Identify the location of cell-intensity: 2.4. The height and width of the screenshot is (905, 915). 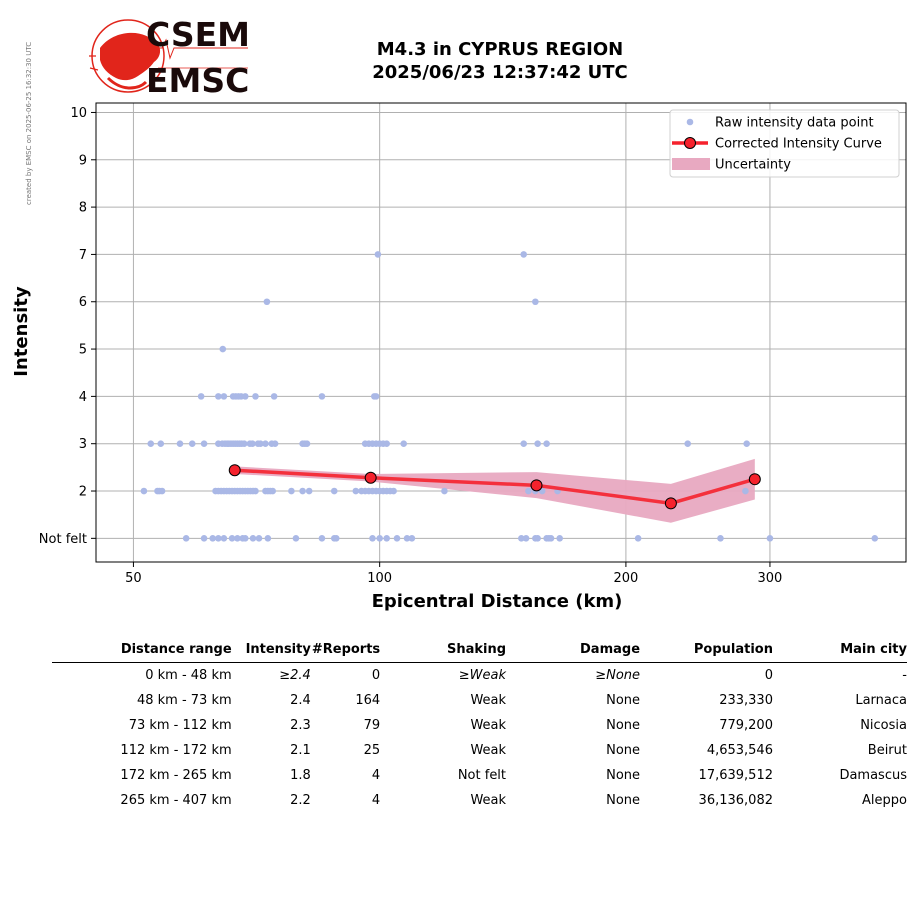
(300, 700).